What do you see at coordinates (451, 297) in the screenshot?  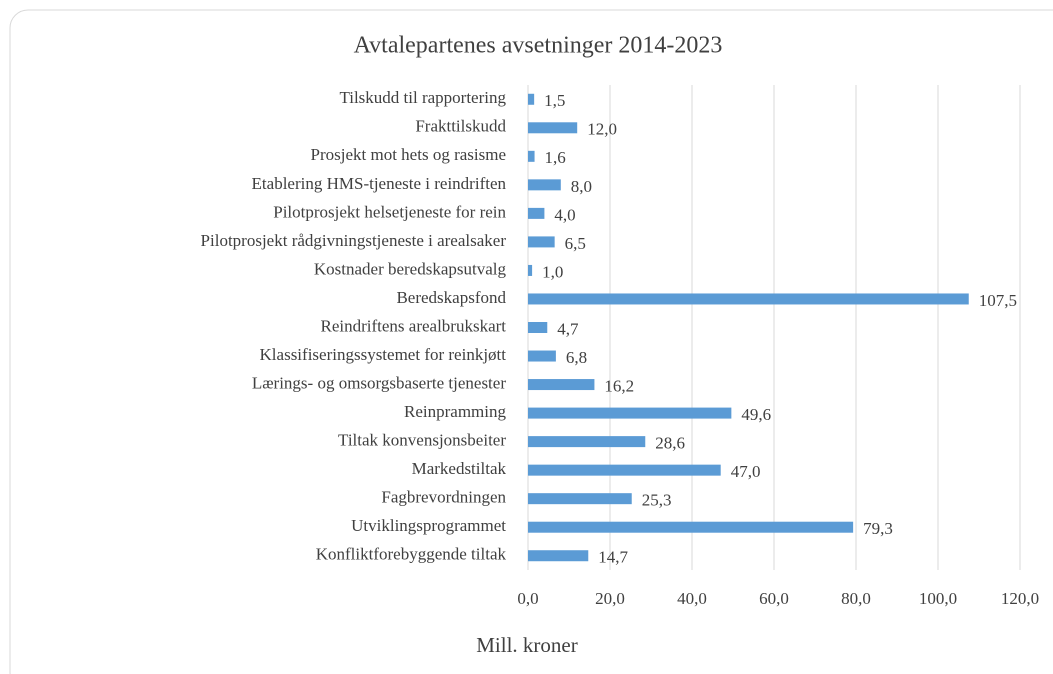 I see `y-tick-label: Beredskapsfond` at bounding box center [451, 297].